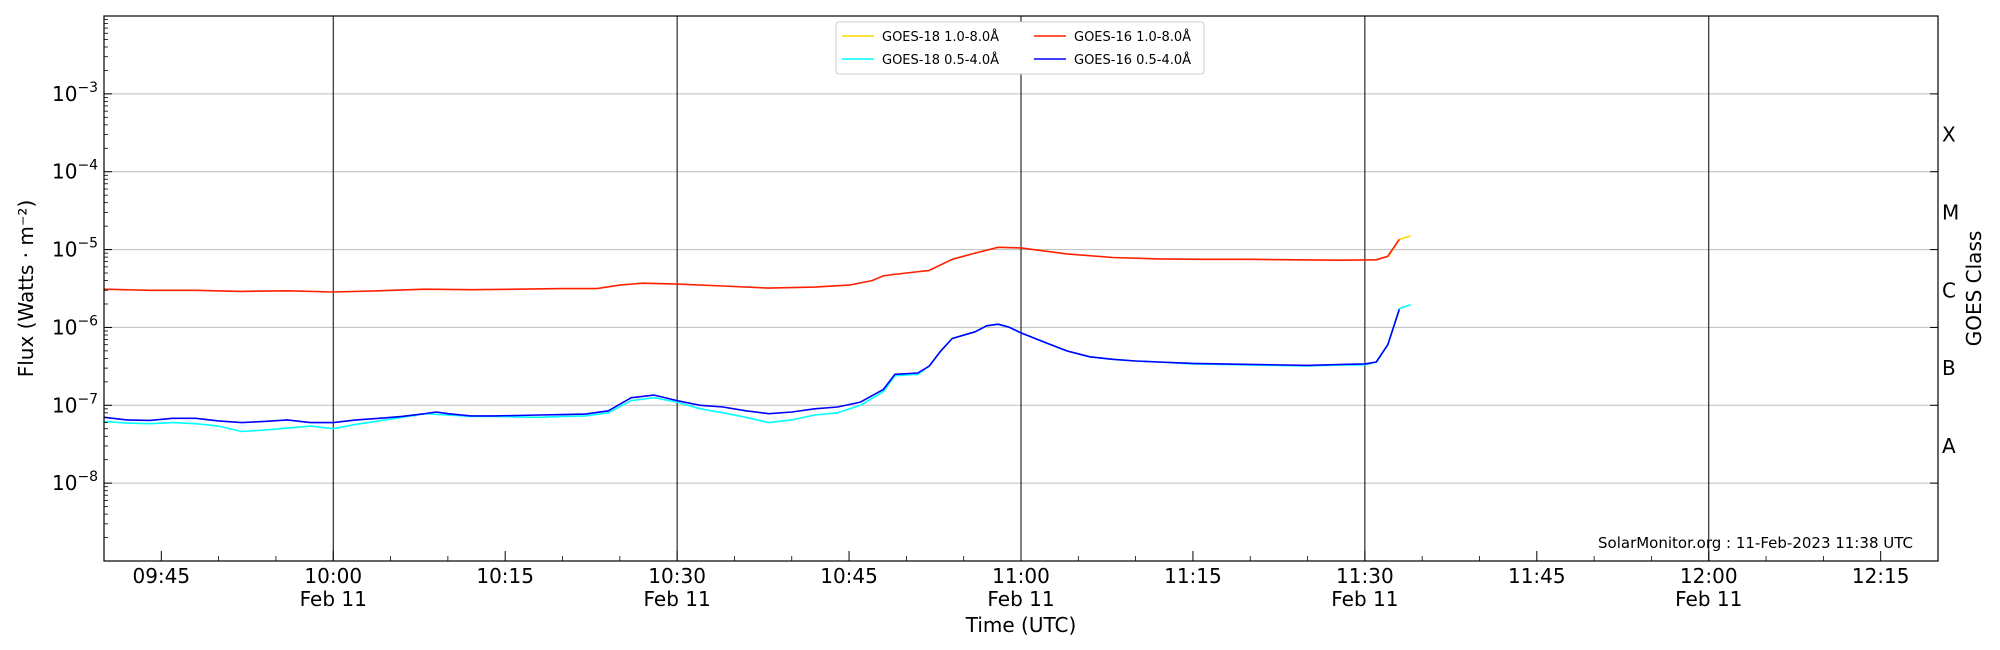 This screenshot has height=650, width=2000. What do you see at coordinates (75, 482) in the screenshot?
I see `y-tick-label: 10⁻⁸` at bounding box center [75, 482].